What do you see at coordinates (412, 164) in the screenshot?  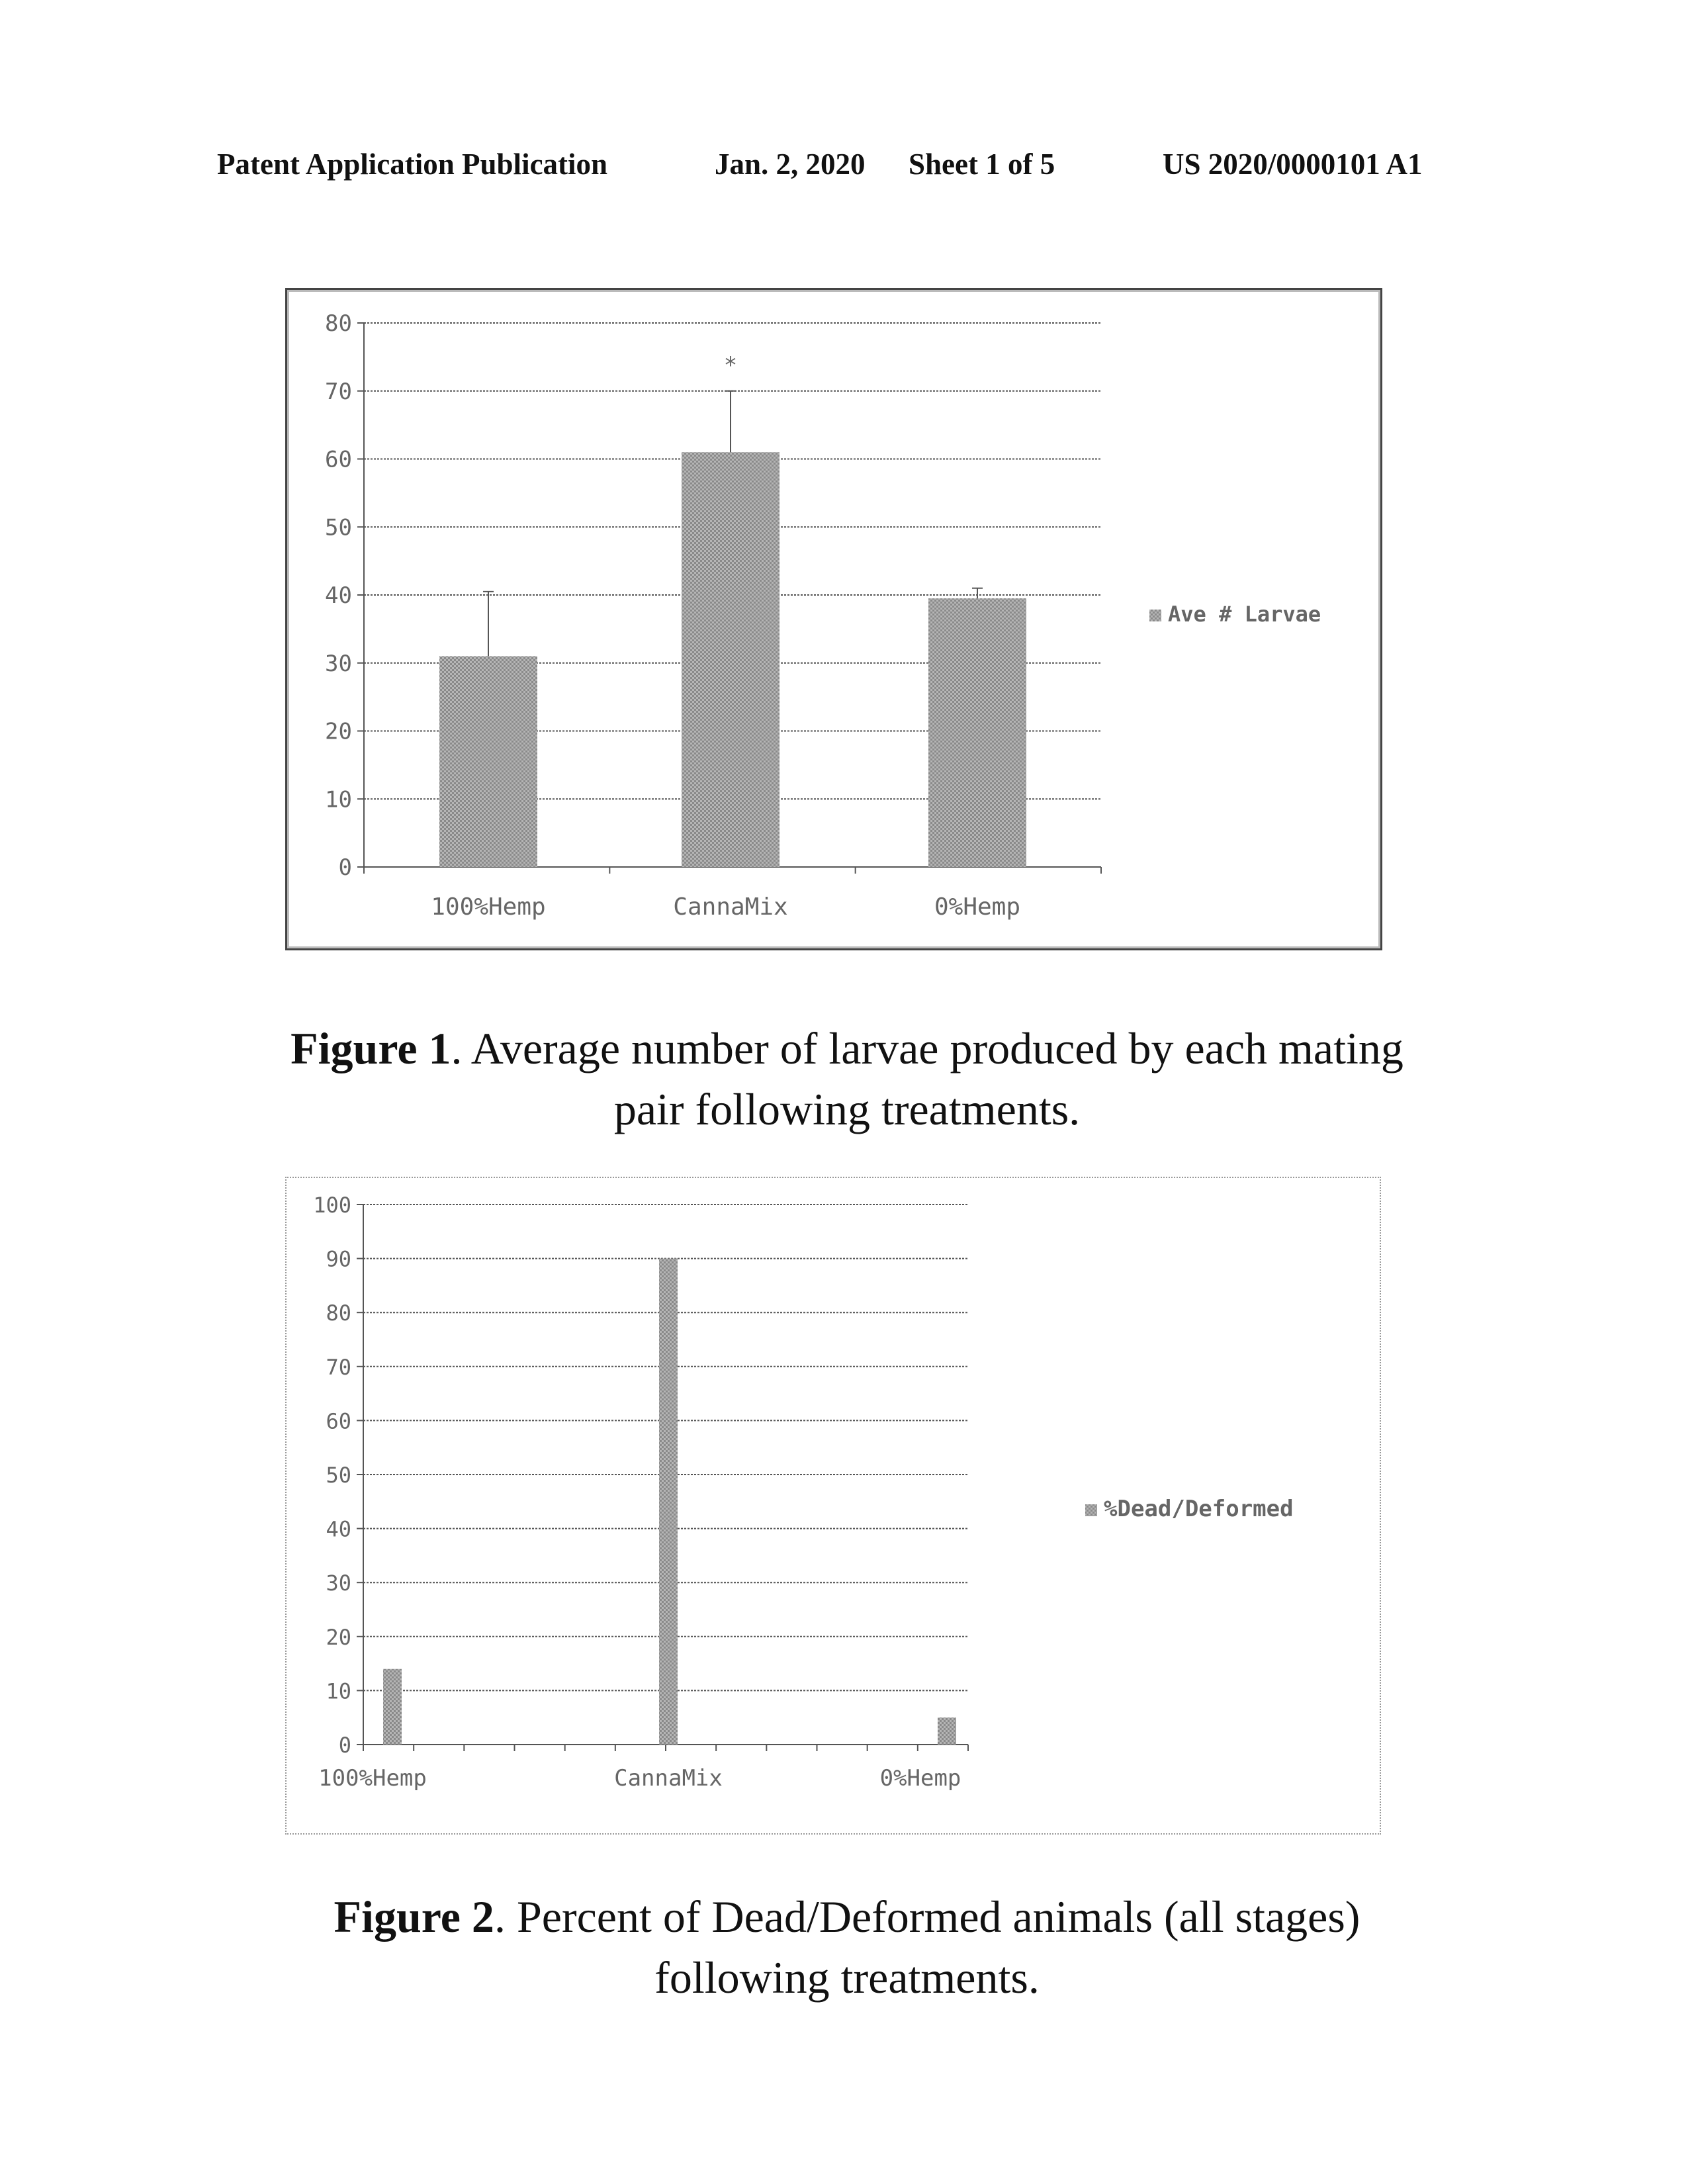 I see `publication-title: Patent Application Publication` at bounding box center [412, 164].